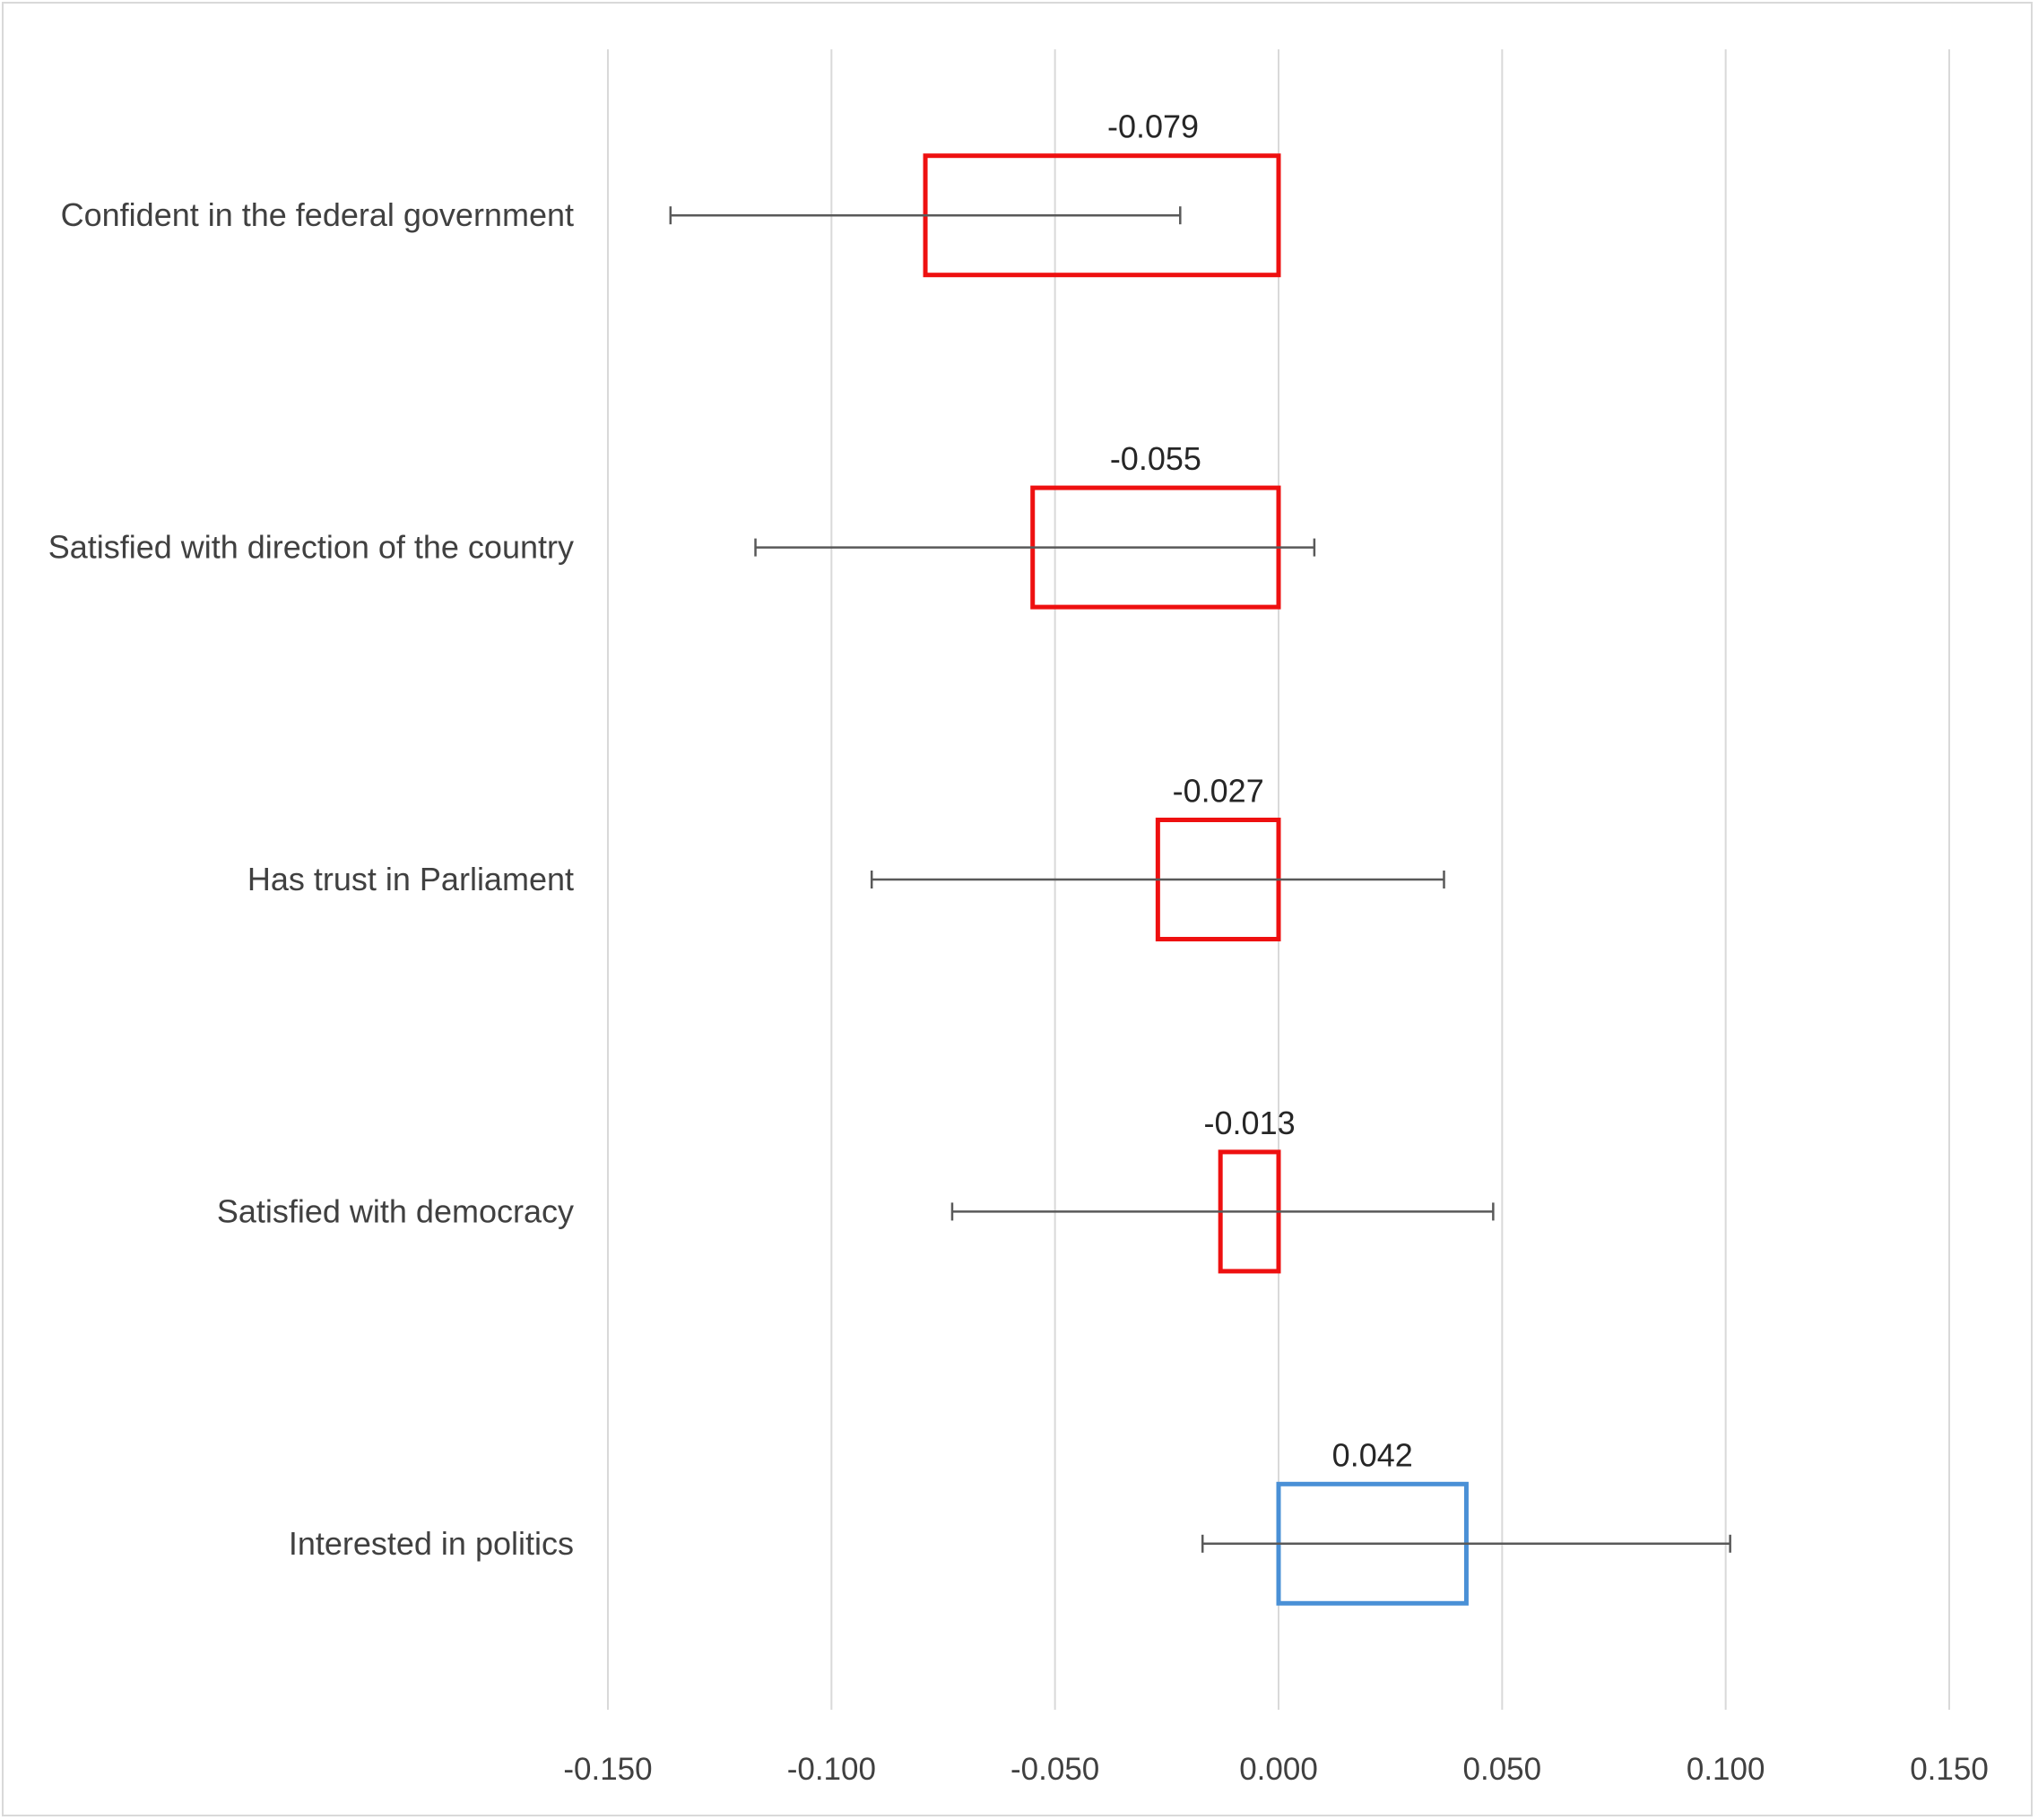  I want to click on x-tick-label: -0.050, so click(1054, 1769).